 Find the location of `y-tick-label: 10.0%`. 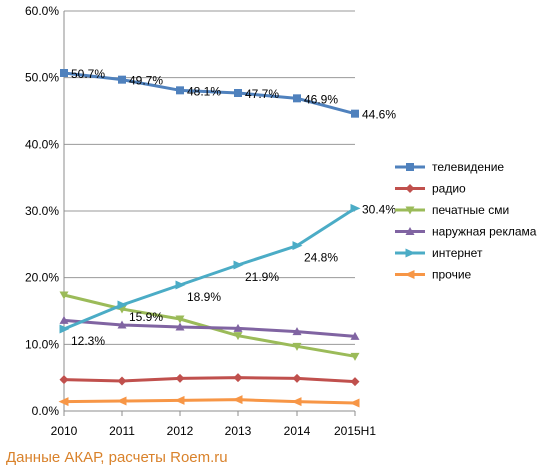

y-tick-label: 10.0% is located at coordinates (42, 344).